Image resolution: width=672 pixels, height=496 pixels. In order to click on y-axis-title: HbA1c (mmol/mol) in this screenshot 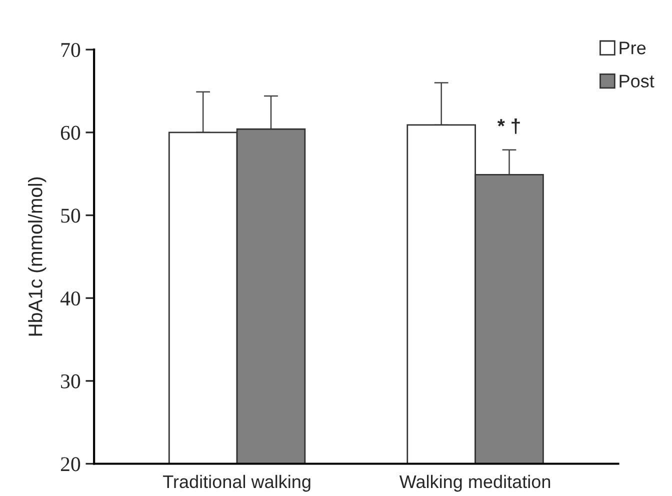, I will do `click(37, 256)`.